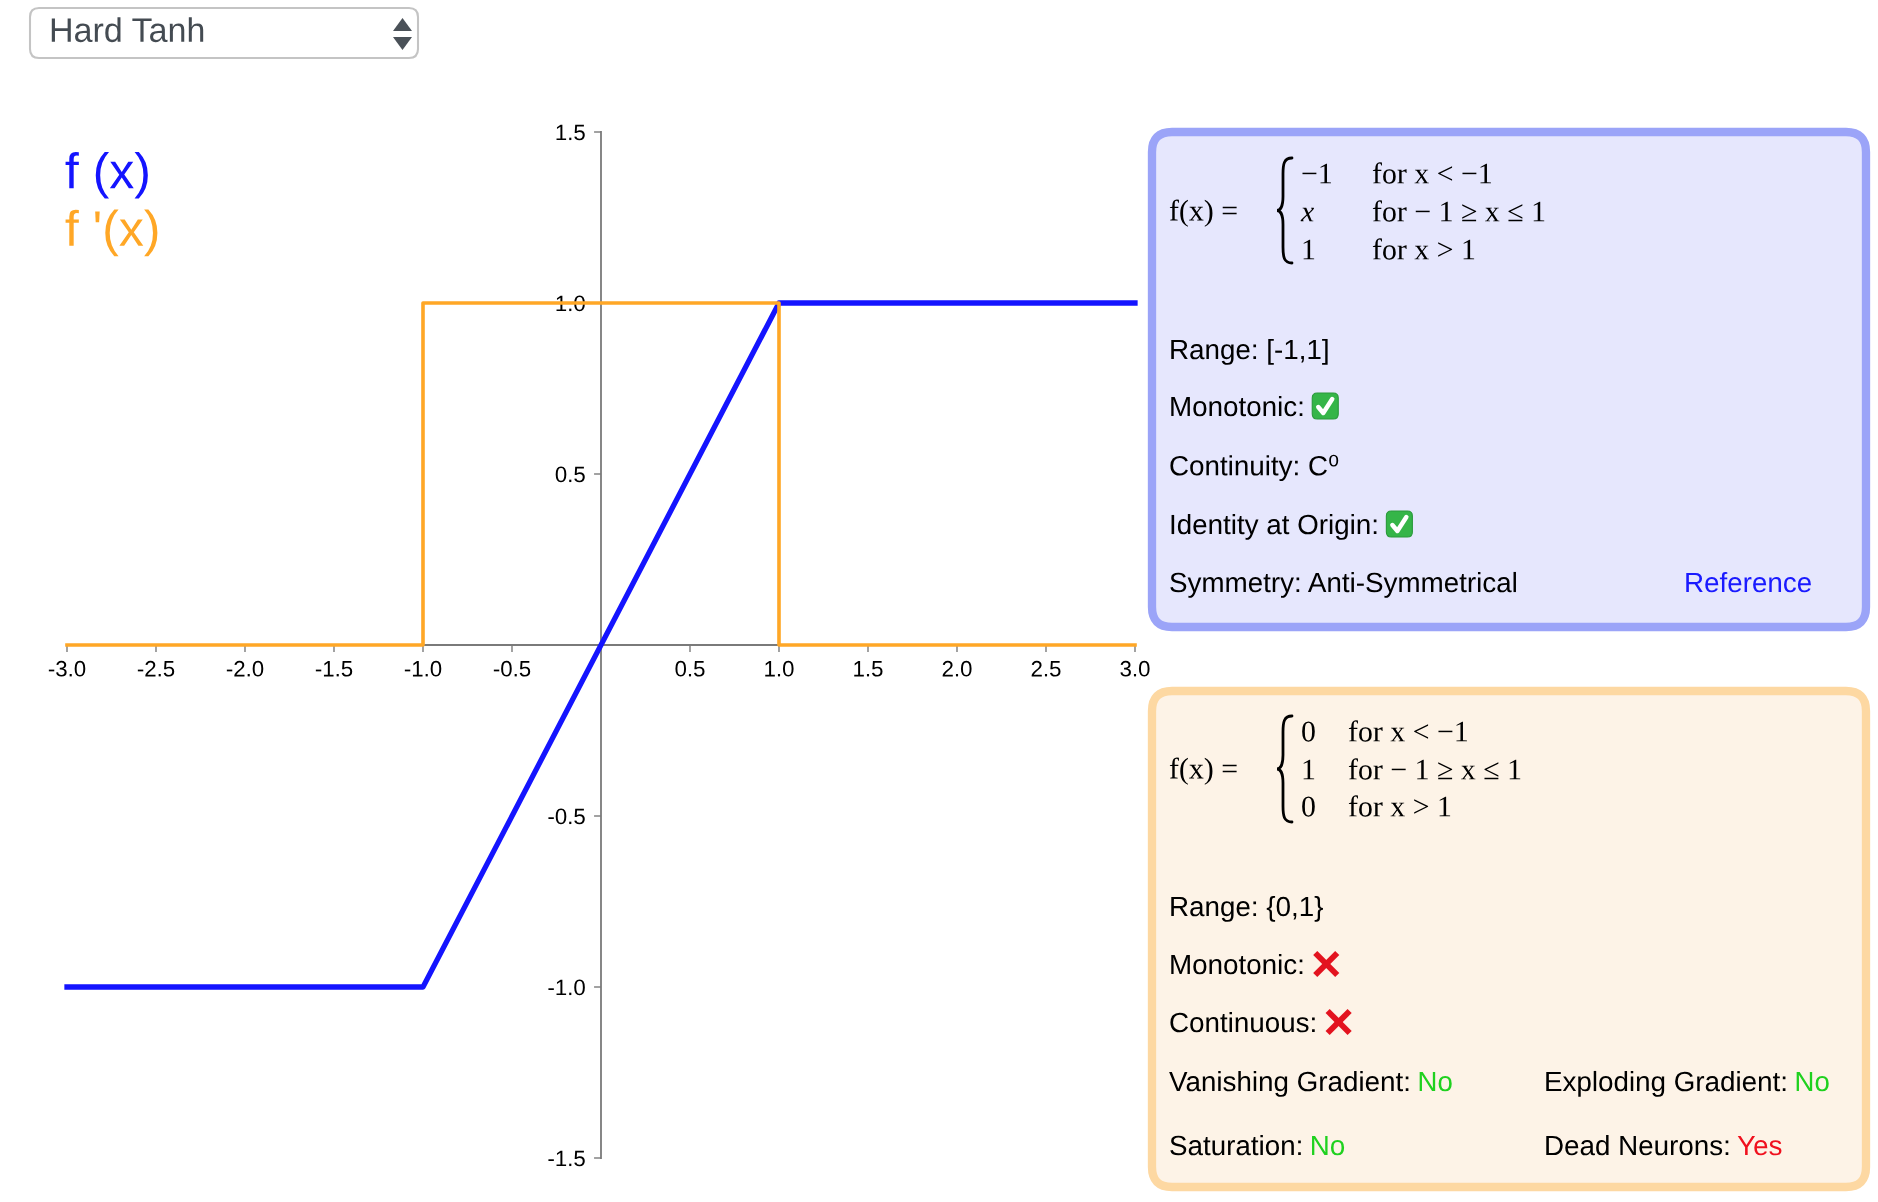 This screenshot has width=1878, height=1202. I want to click on x-tick-label: -1.0, so click(423, 668).